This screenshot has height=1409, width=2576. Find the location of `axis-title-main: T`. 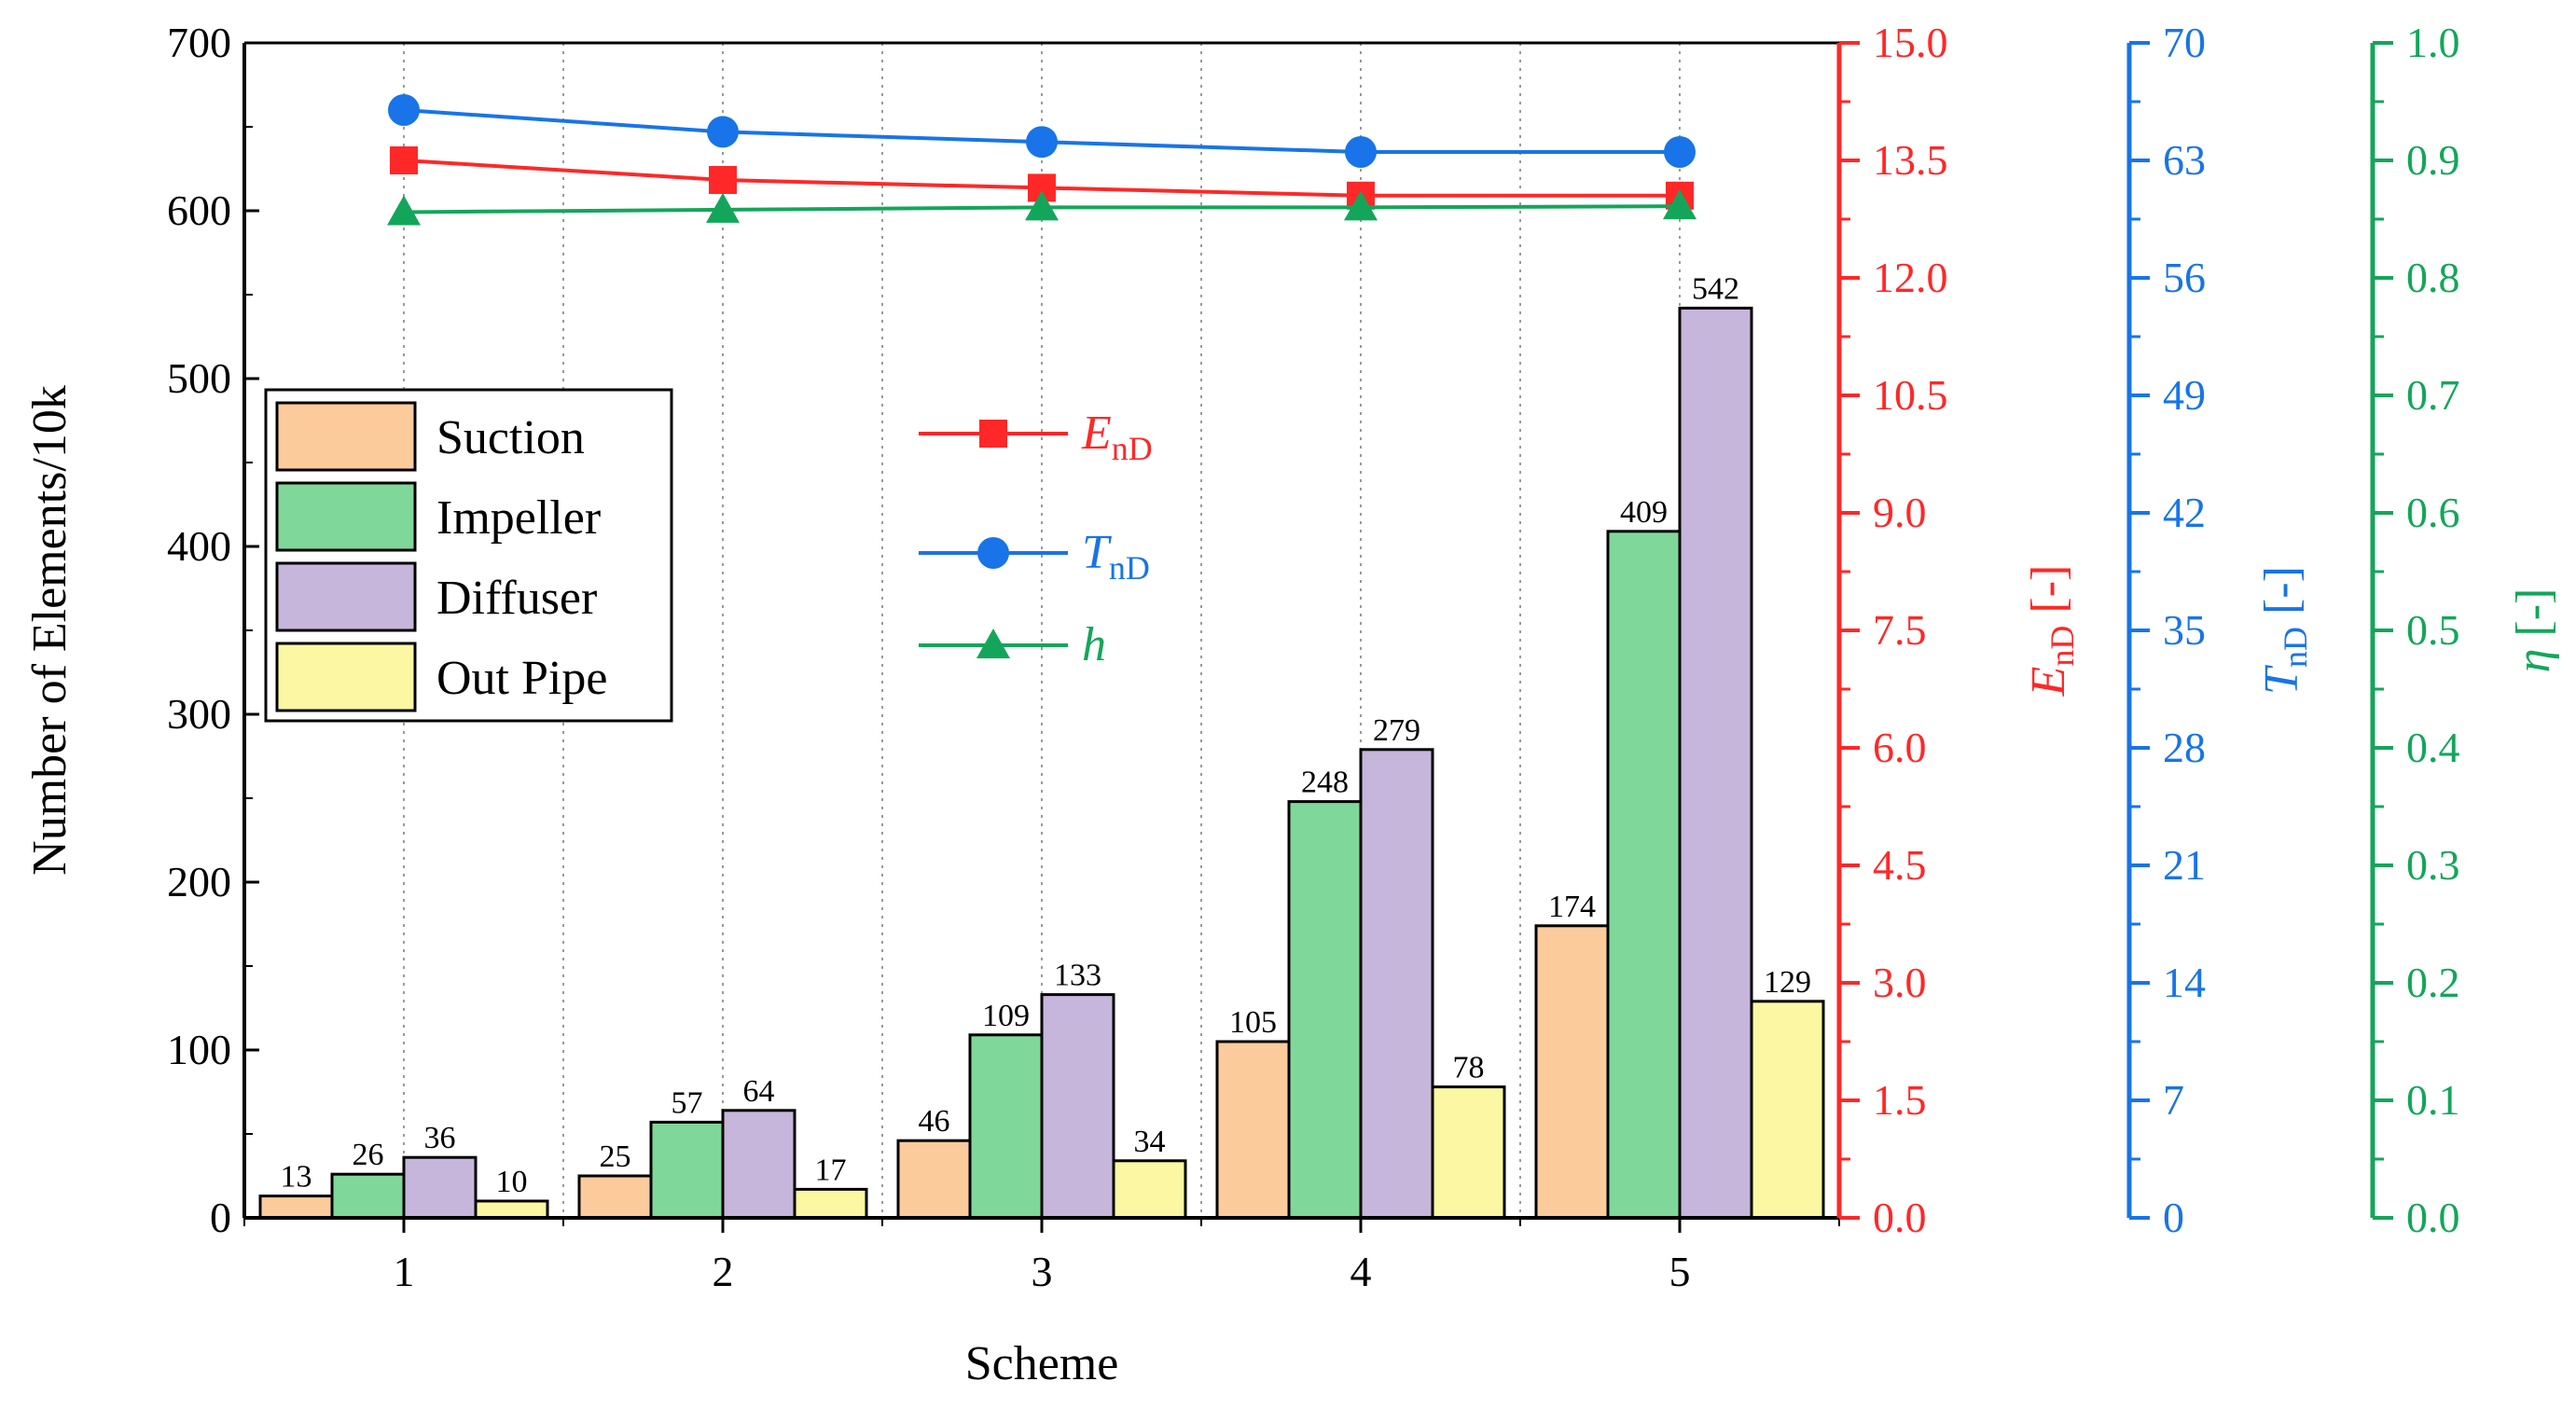

axis-title-main: T is located at coordinates (2281, 680).